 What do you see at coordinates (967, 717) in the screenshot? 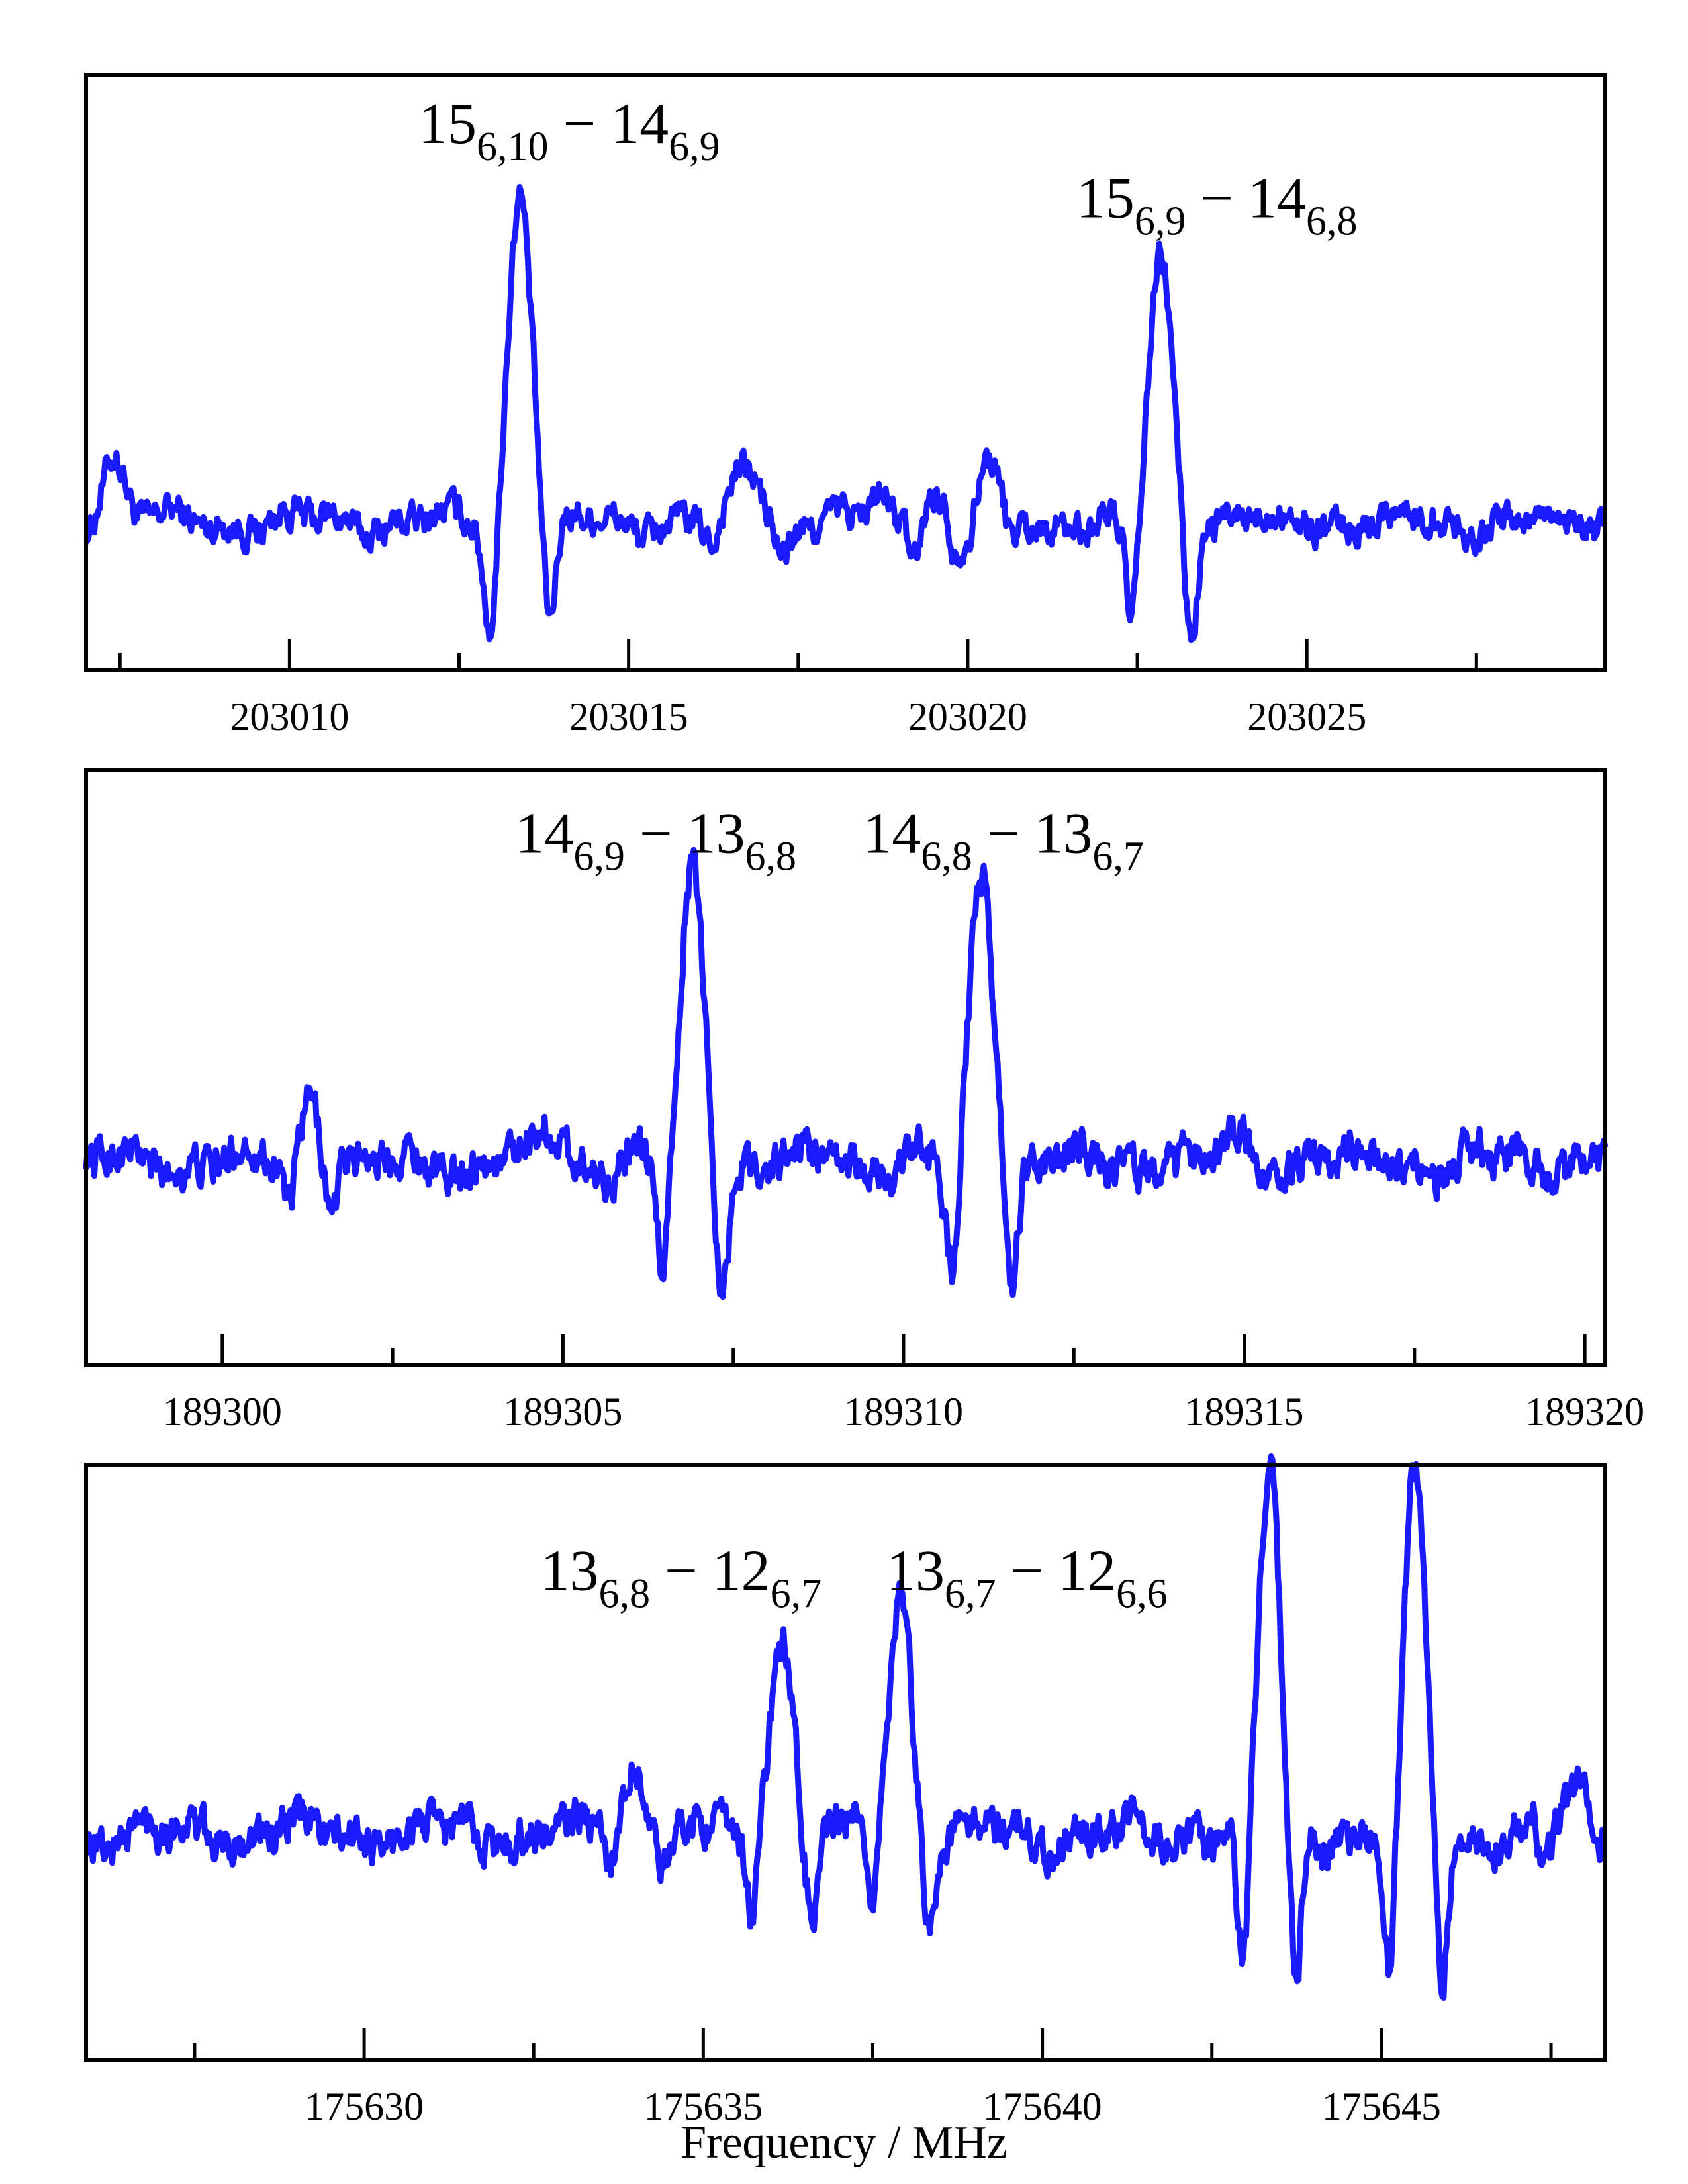
I see `x-tick-label: 203020` at bounding box center [967, 717].